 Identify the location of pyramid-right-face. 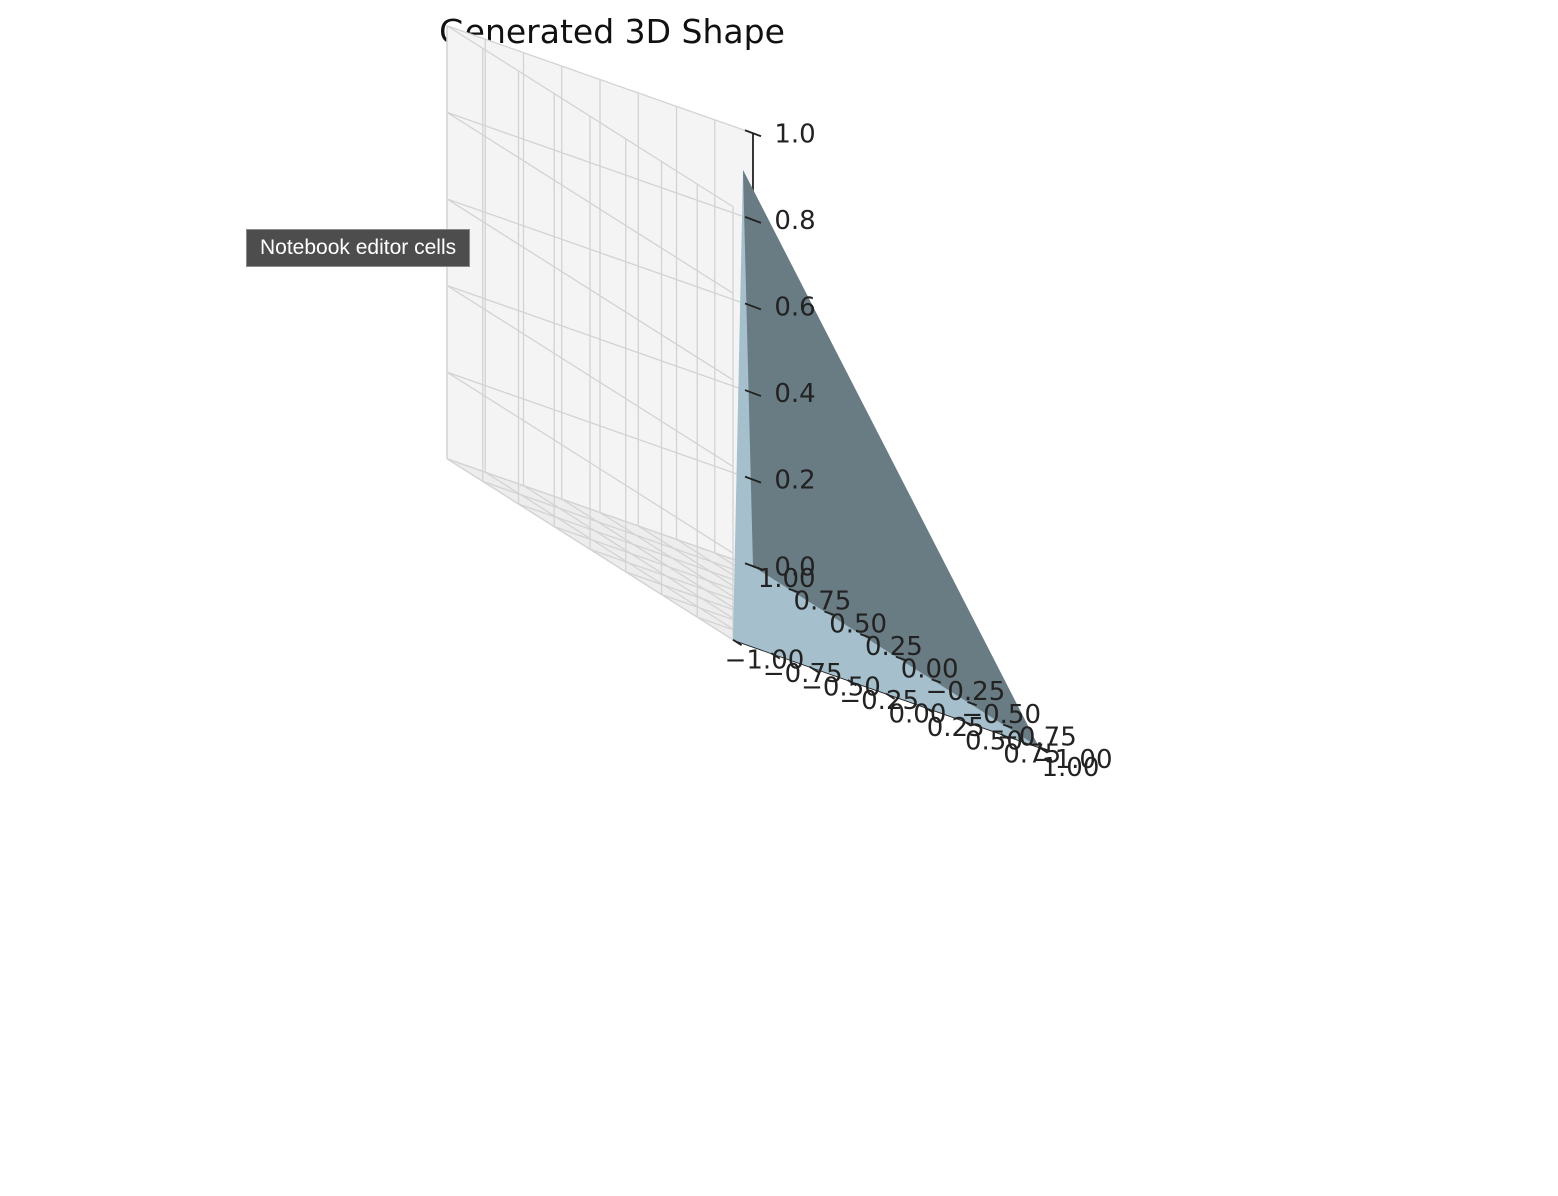
(891, 459).